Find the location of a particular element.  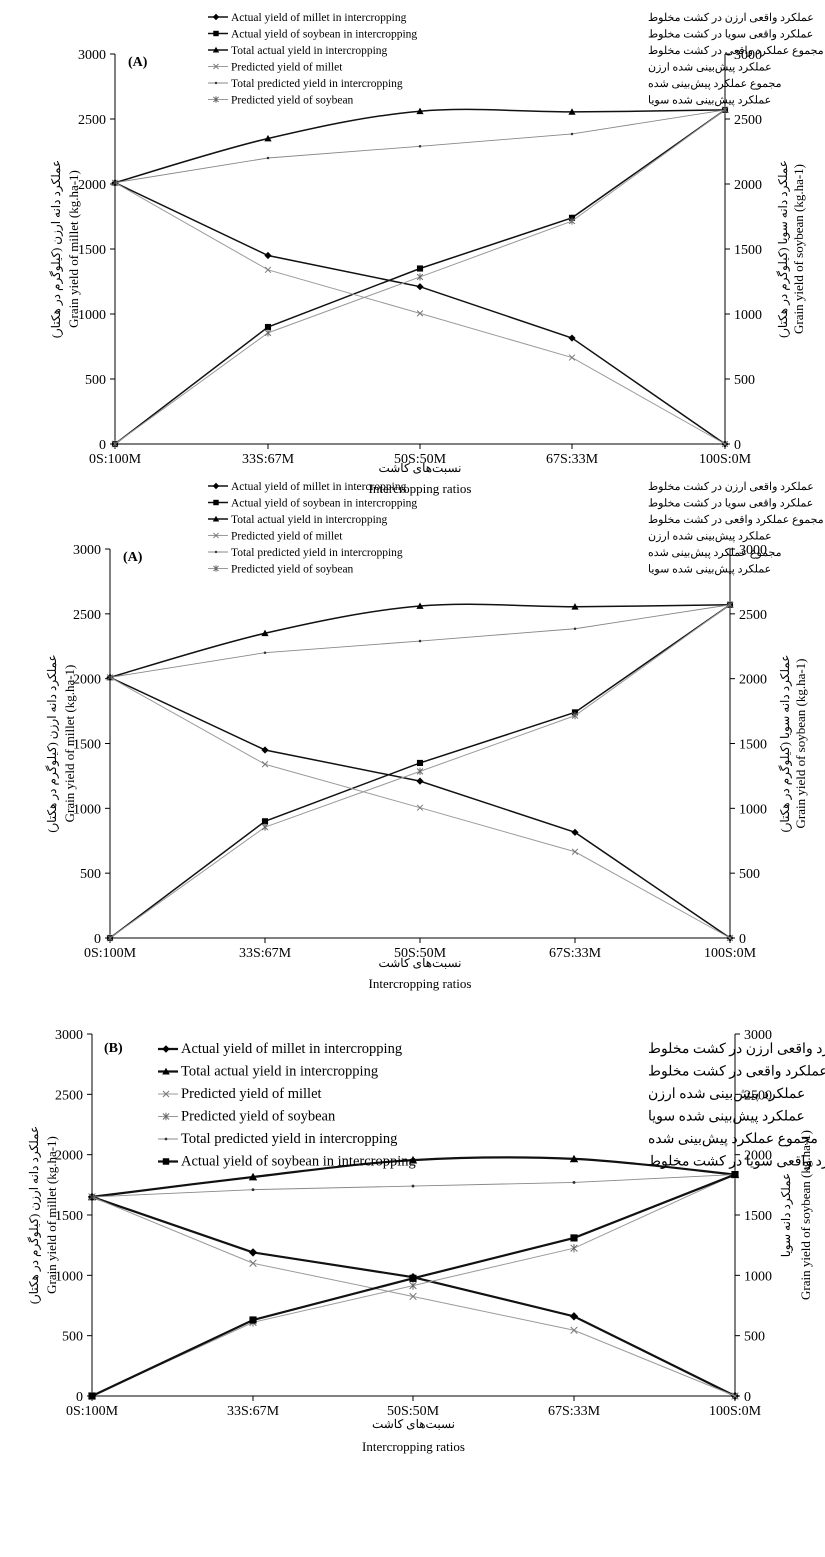

y-axis-right-title-fa: عملکرد دانه سویا is located at coordinates (786, 1215).